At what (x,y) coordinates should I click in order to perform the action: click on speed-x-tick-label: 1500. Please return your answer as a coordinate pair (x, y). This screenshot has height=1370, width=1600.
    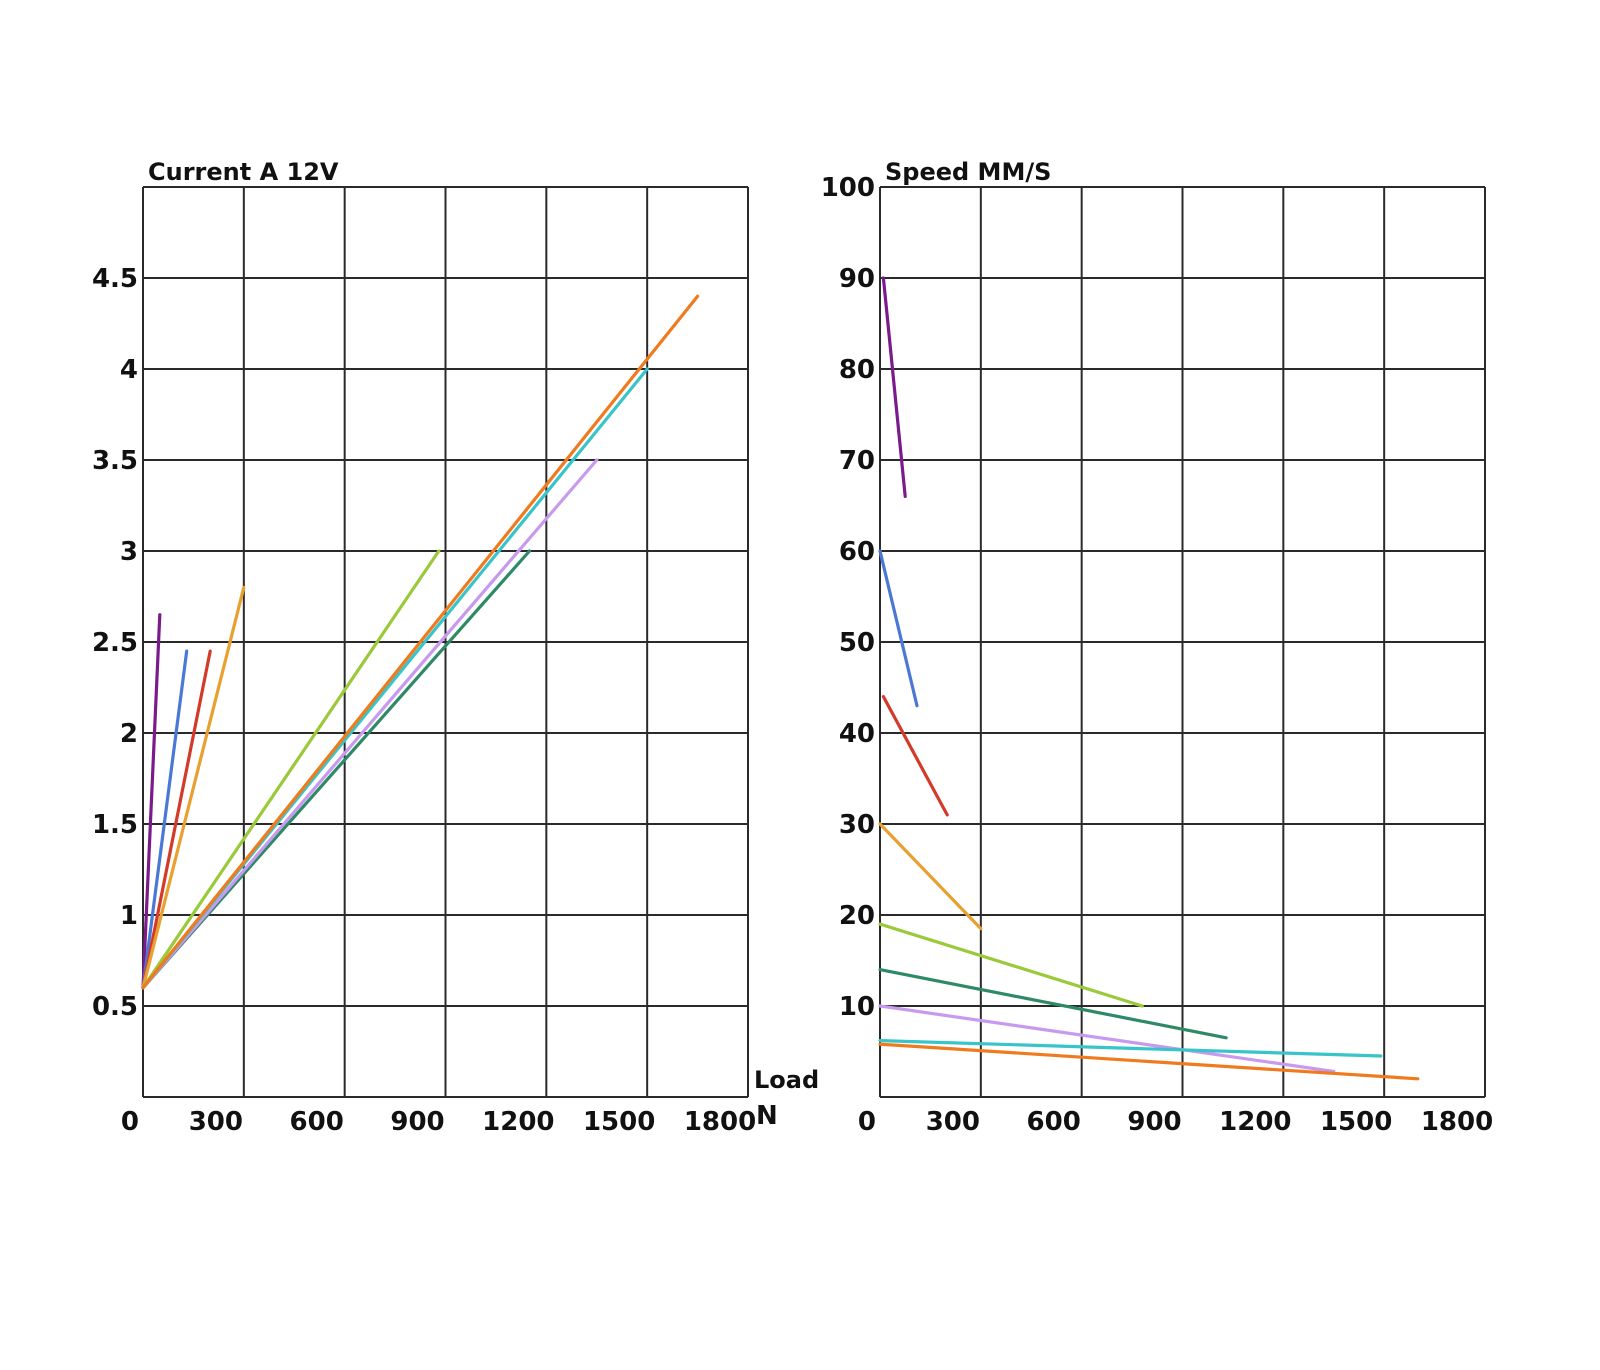
    Looking at the image, I should click on (1356, 1122).